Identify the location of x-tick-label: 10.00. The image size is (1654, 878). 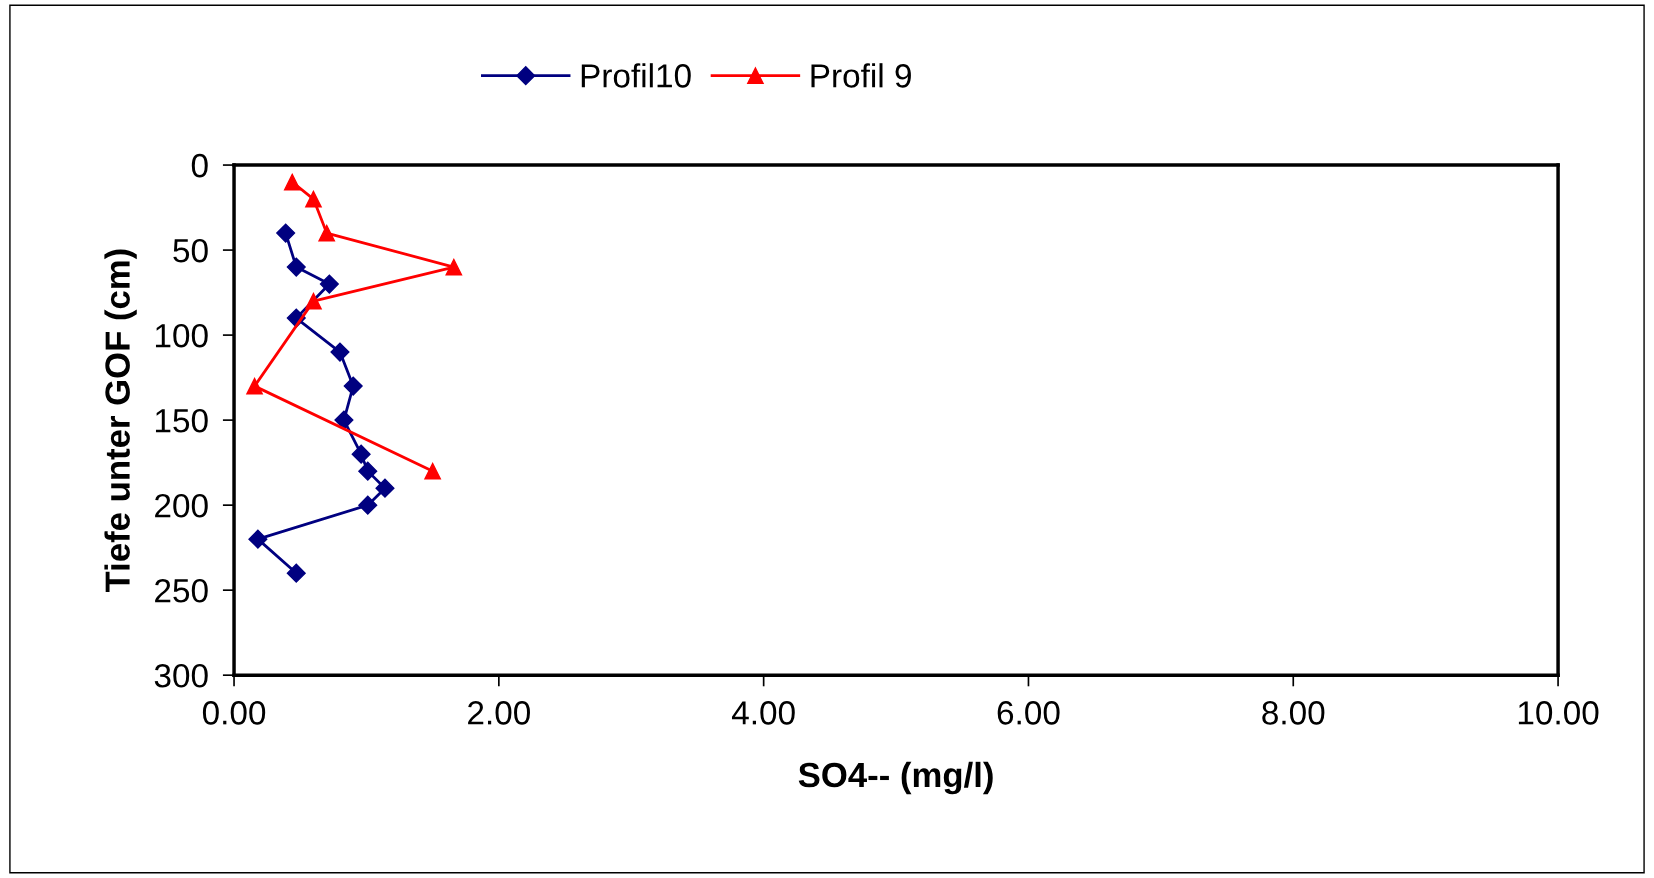
(1558, 713).